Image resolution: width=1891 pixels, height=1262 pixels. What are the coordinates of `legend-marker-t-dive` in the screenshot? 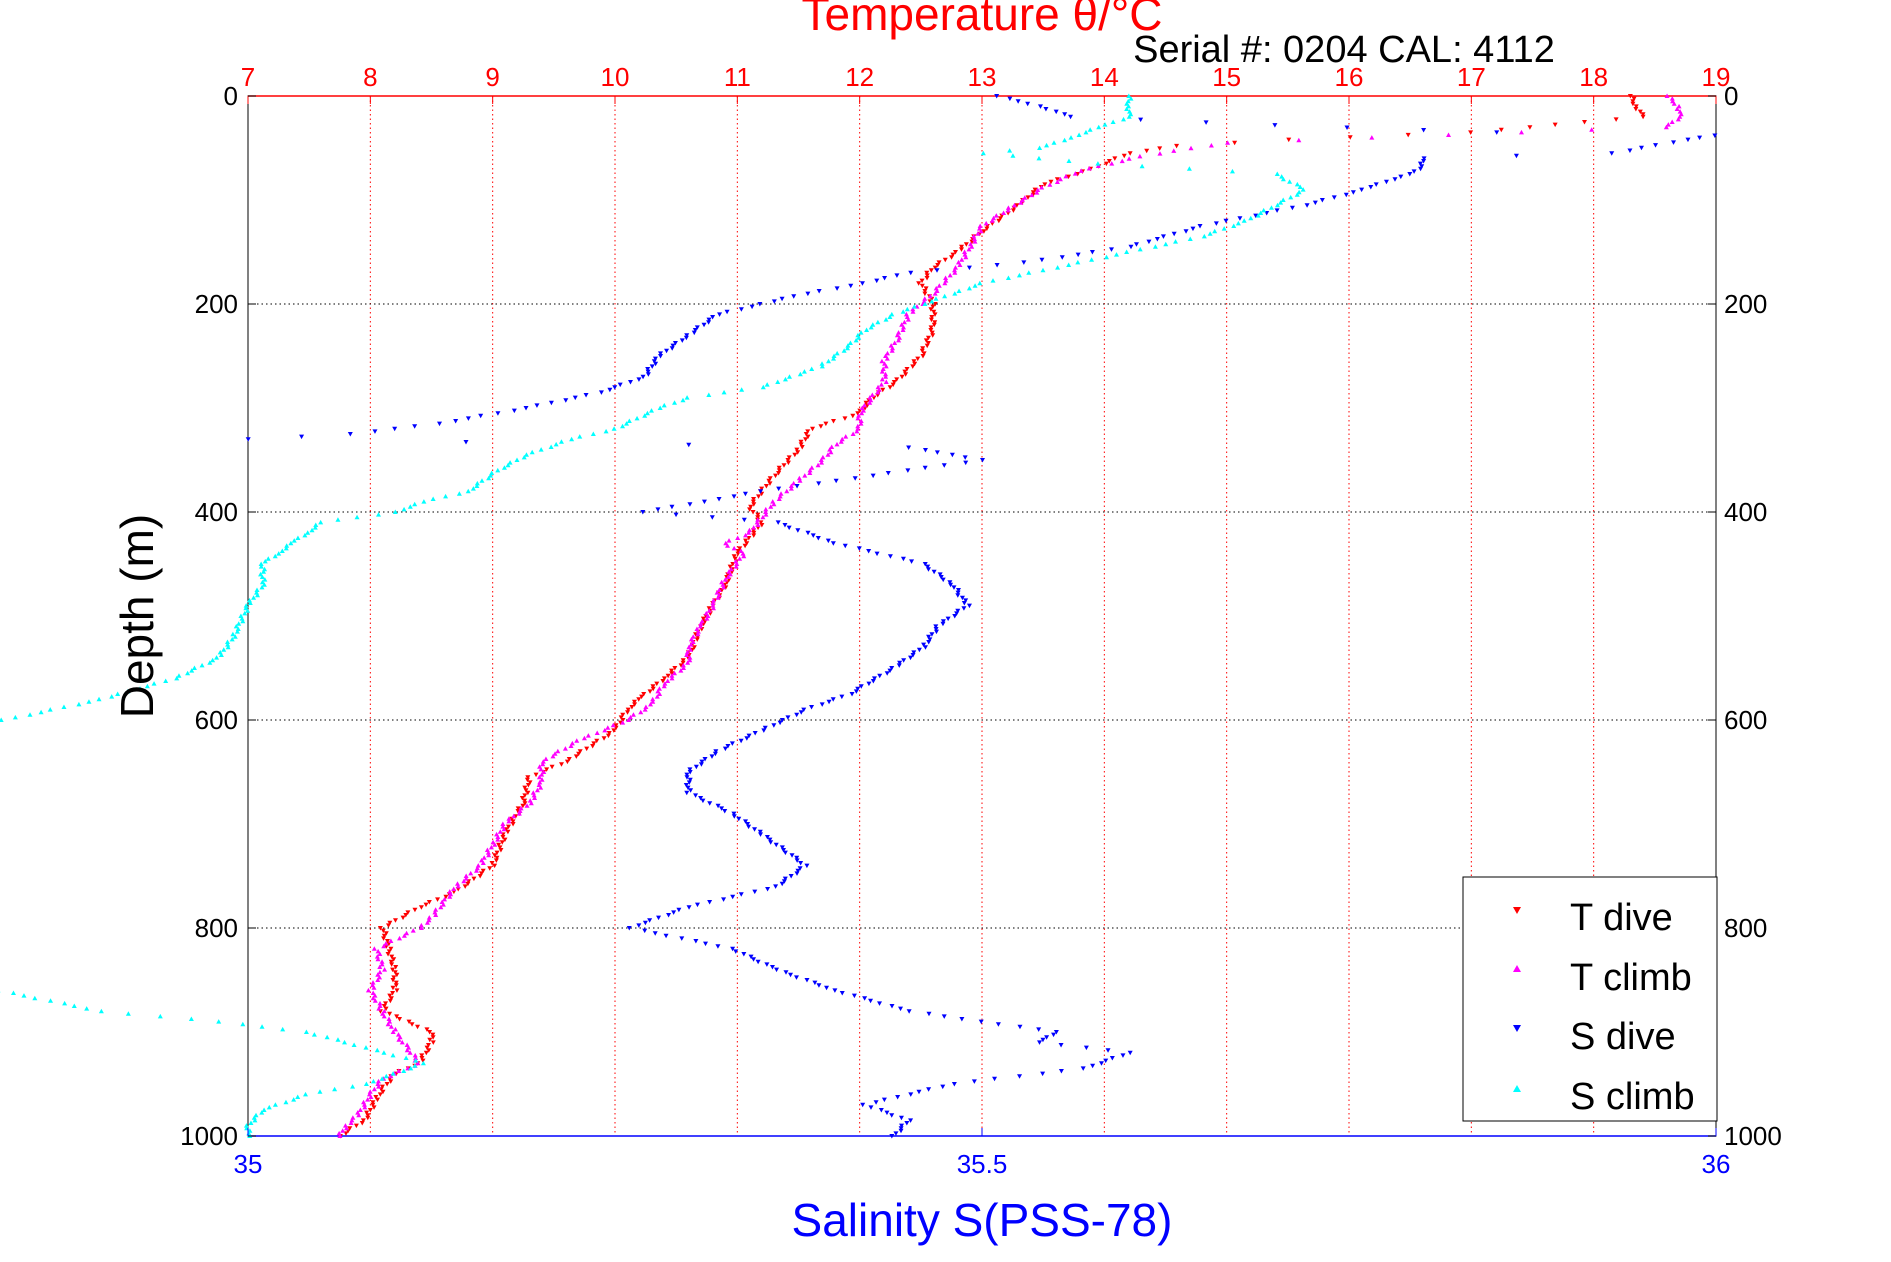 It's located at (1517, 910).